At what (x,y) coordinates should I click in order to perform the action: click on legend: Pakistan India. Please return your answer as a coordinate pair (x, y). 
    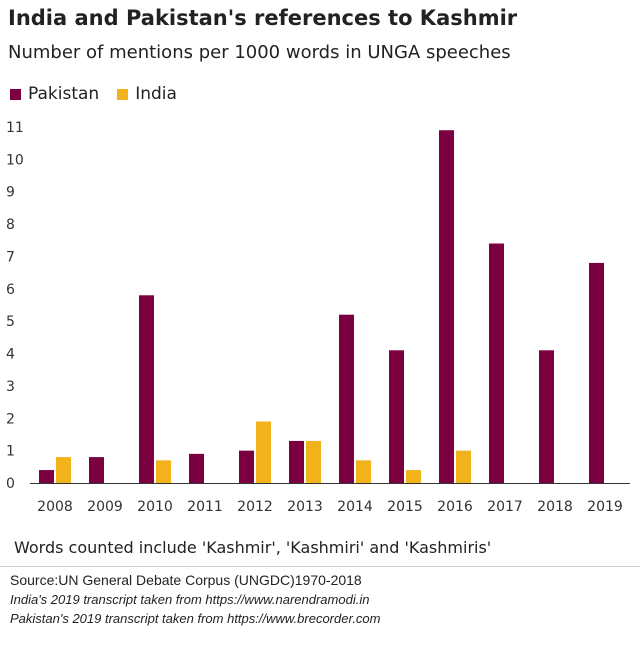
    Looking at the image, I should click on (102, 94).